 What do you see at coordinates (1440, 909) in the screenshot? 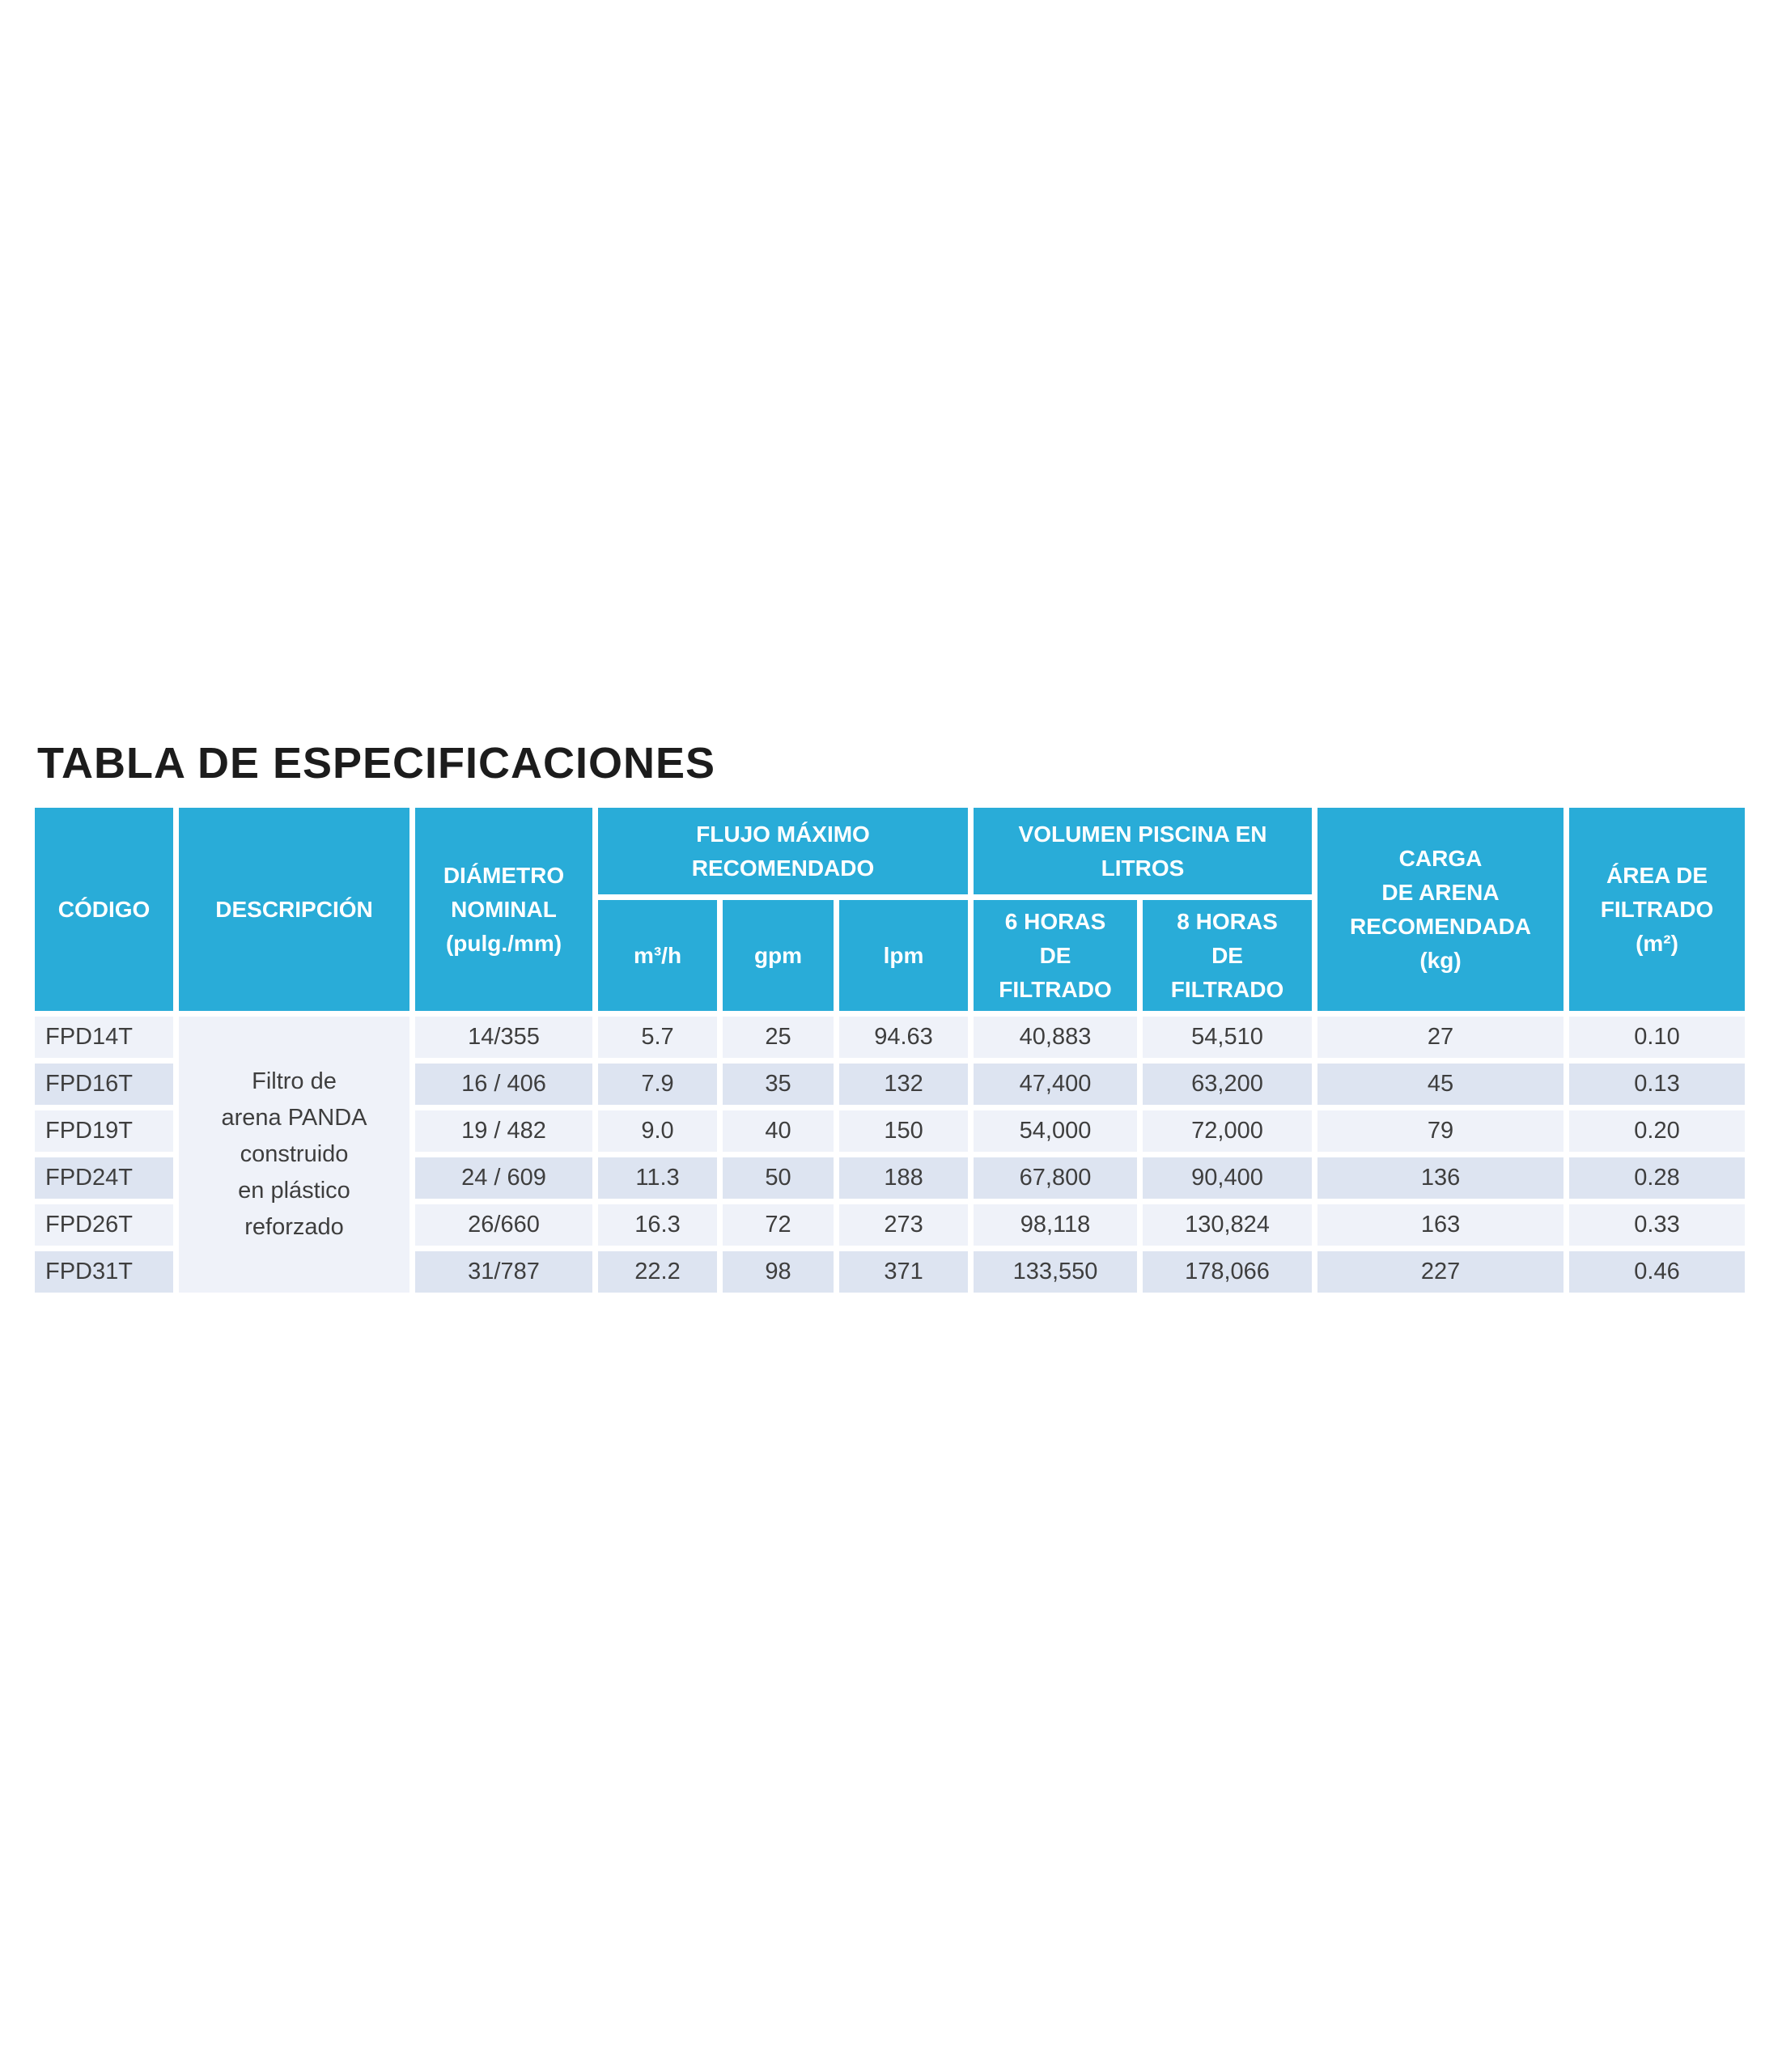
I see `header-carga-arena: CARGA DE ARENA RECOMENDADA (kg)` at bounding box center [1440, 909].